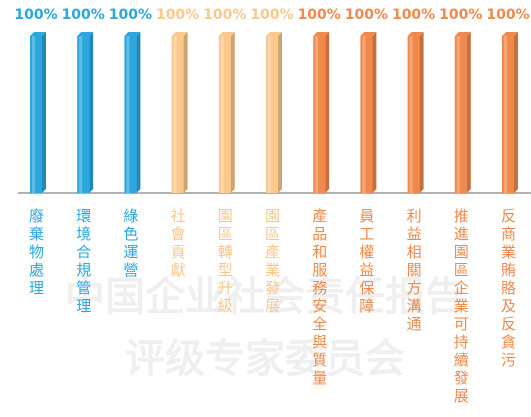  I want to click on category-label: 環境合規管理, so click(83, 262).